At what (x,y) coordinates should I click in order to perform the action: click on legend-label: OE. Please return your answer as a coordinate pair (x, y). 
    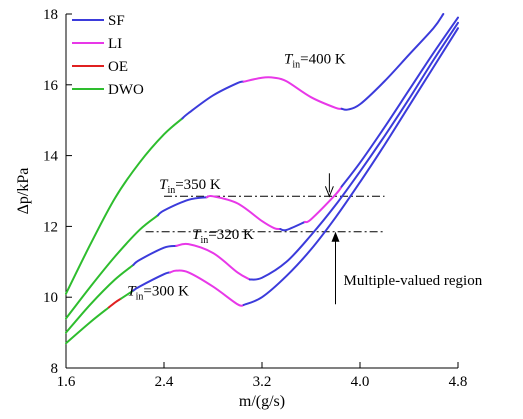
    Looking at the image, I should click on (118, 67).